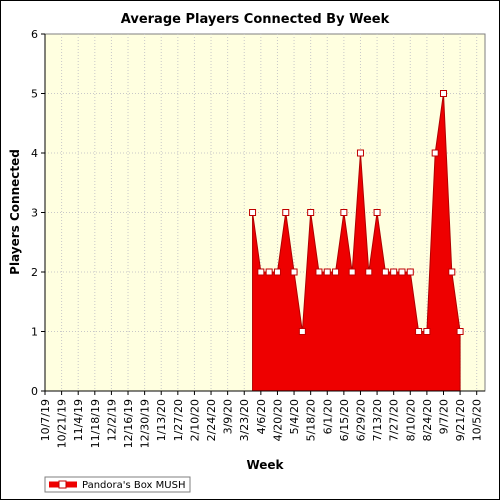 The height and width of the screenshot is (500, 500). What do you see at coordinates (15, 212) in the screenshot?
I see `y-axis-title: Players Connected` at bounding box center [15, 212].